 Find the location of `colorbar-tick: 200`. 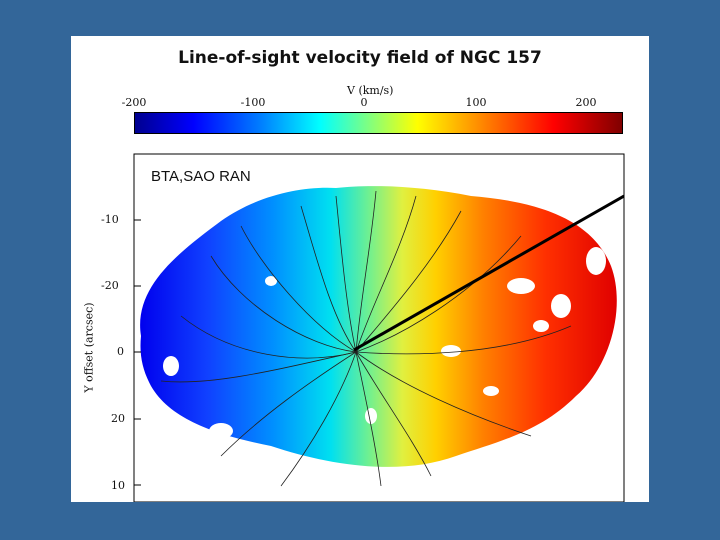

colorbar-tick: 200 is located at coordinates (586, 102).